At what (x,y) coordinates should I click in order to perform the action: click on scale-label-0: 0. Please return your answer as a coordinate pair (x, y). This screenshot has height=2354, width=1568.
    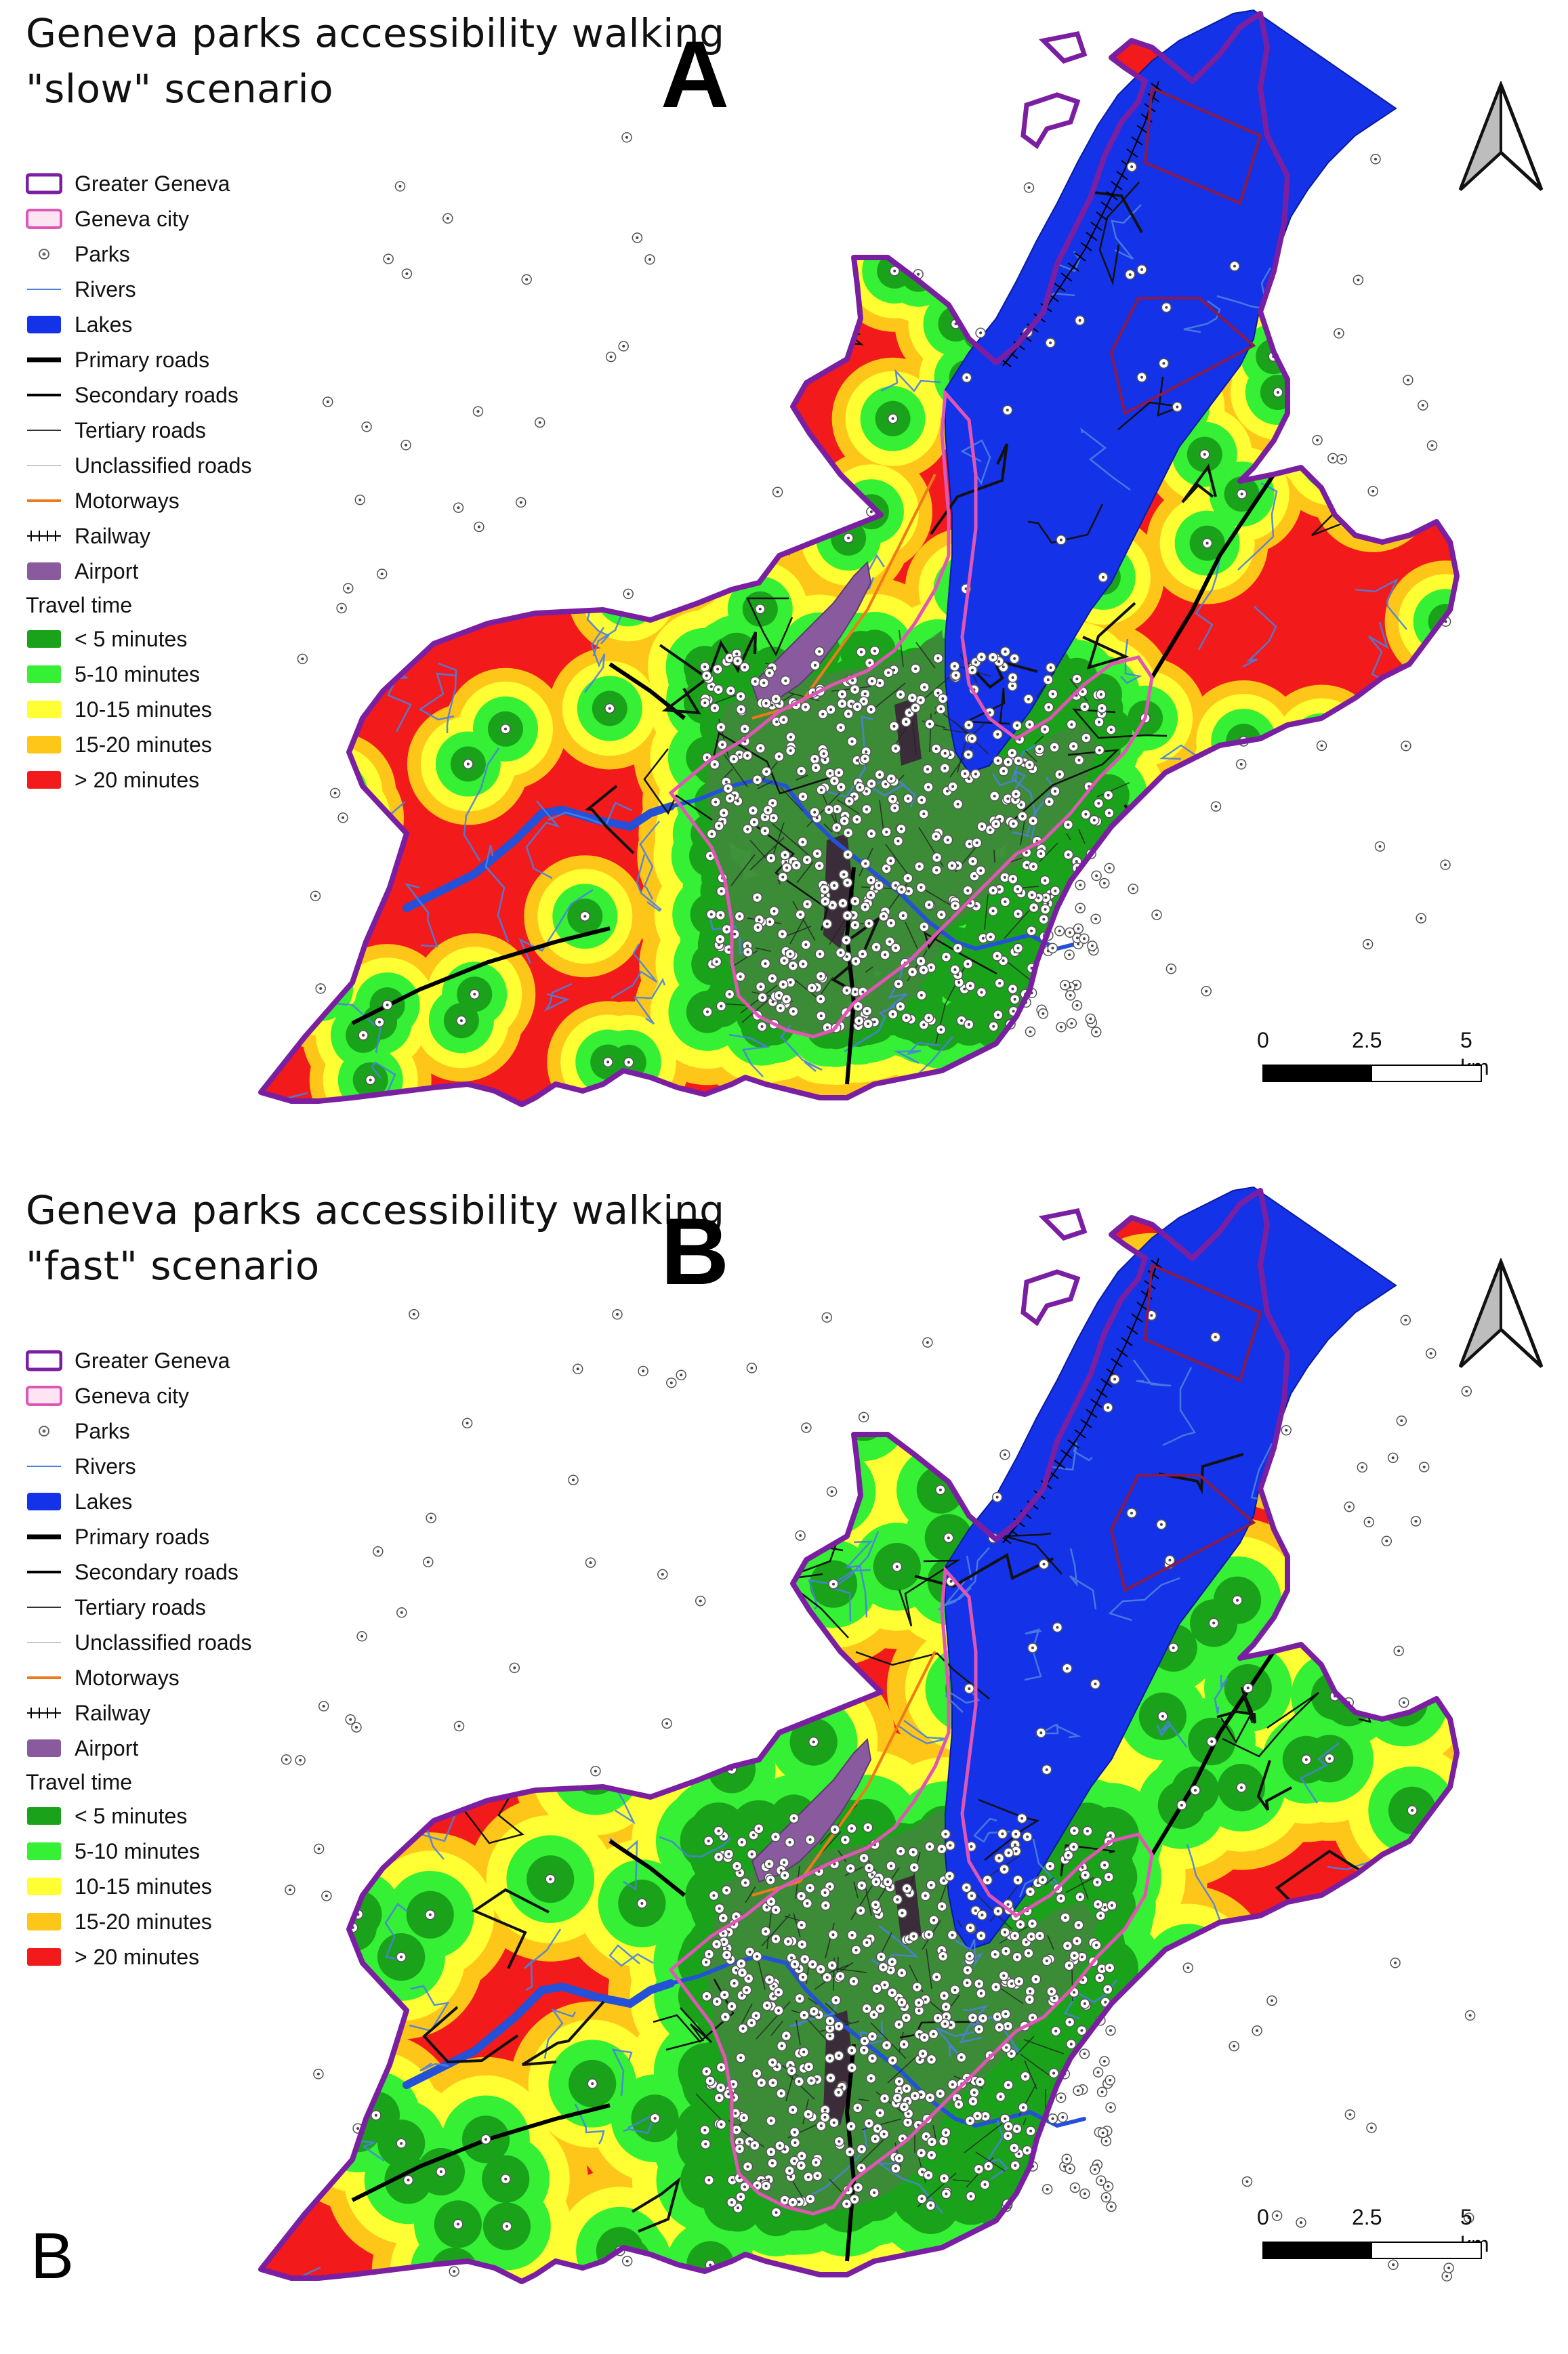
    Looking at the image, I should click on (1263, 2217).